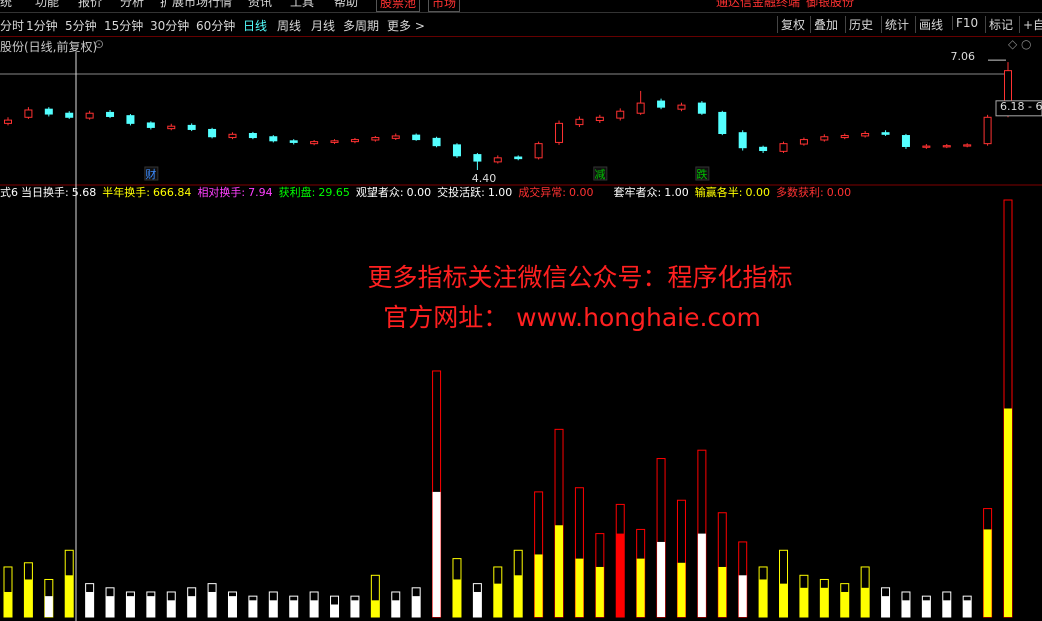  Describe the element at coordinates (930, 24) in the screenshot. I see `tool-button: 画线` at that location.